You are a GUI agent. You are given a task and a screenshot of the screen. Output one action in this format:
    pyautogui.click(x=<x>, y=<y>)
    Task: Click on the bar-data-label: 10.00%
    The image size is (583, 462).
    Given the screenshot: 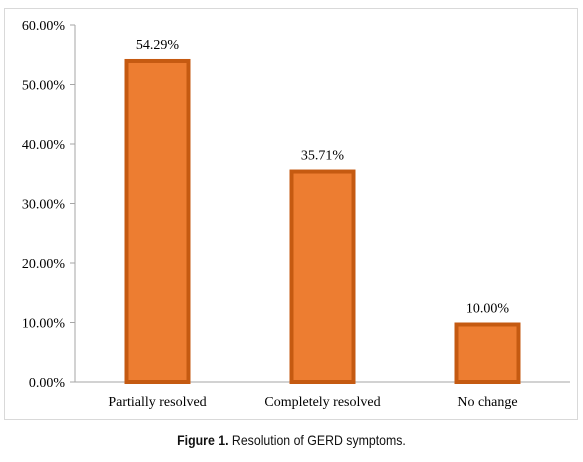 What is the action you would take?
    pyautogui.click(x=488, y=309)
    